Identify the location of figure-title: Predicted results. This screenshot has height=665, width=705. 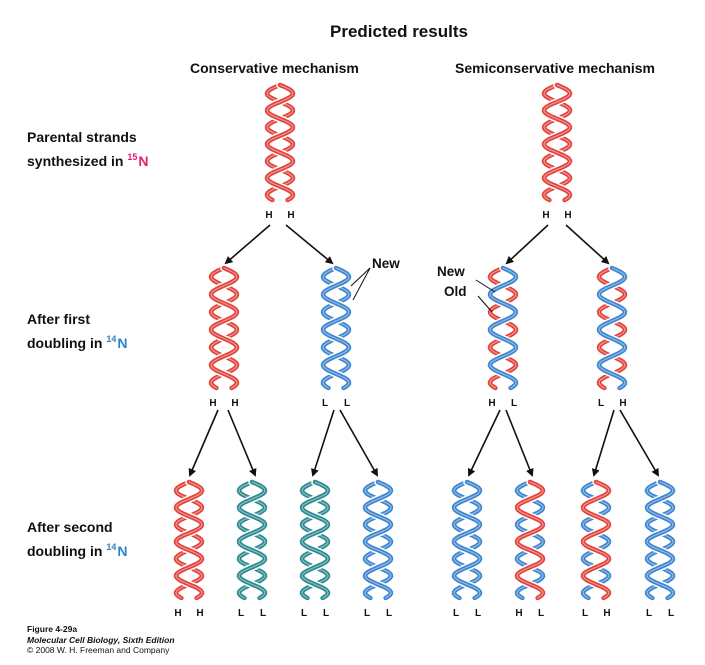
(399, 31).